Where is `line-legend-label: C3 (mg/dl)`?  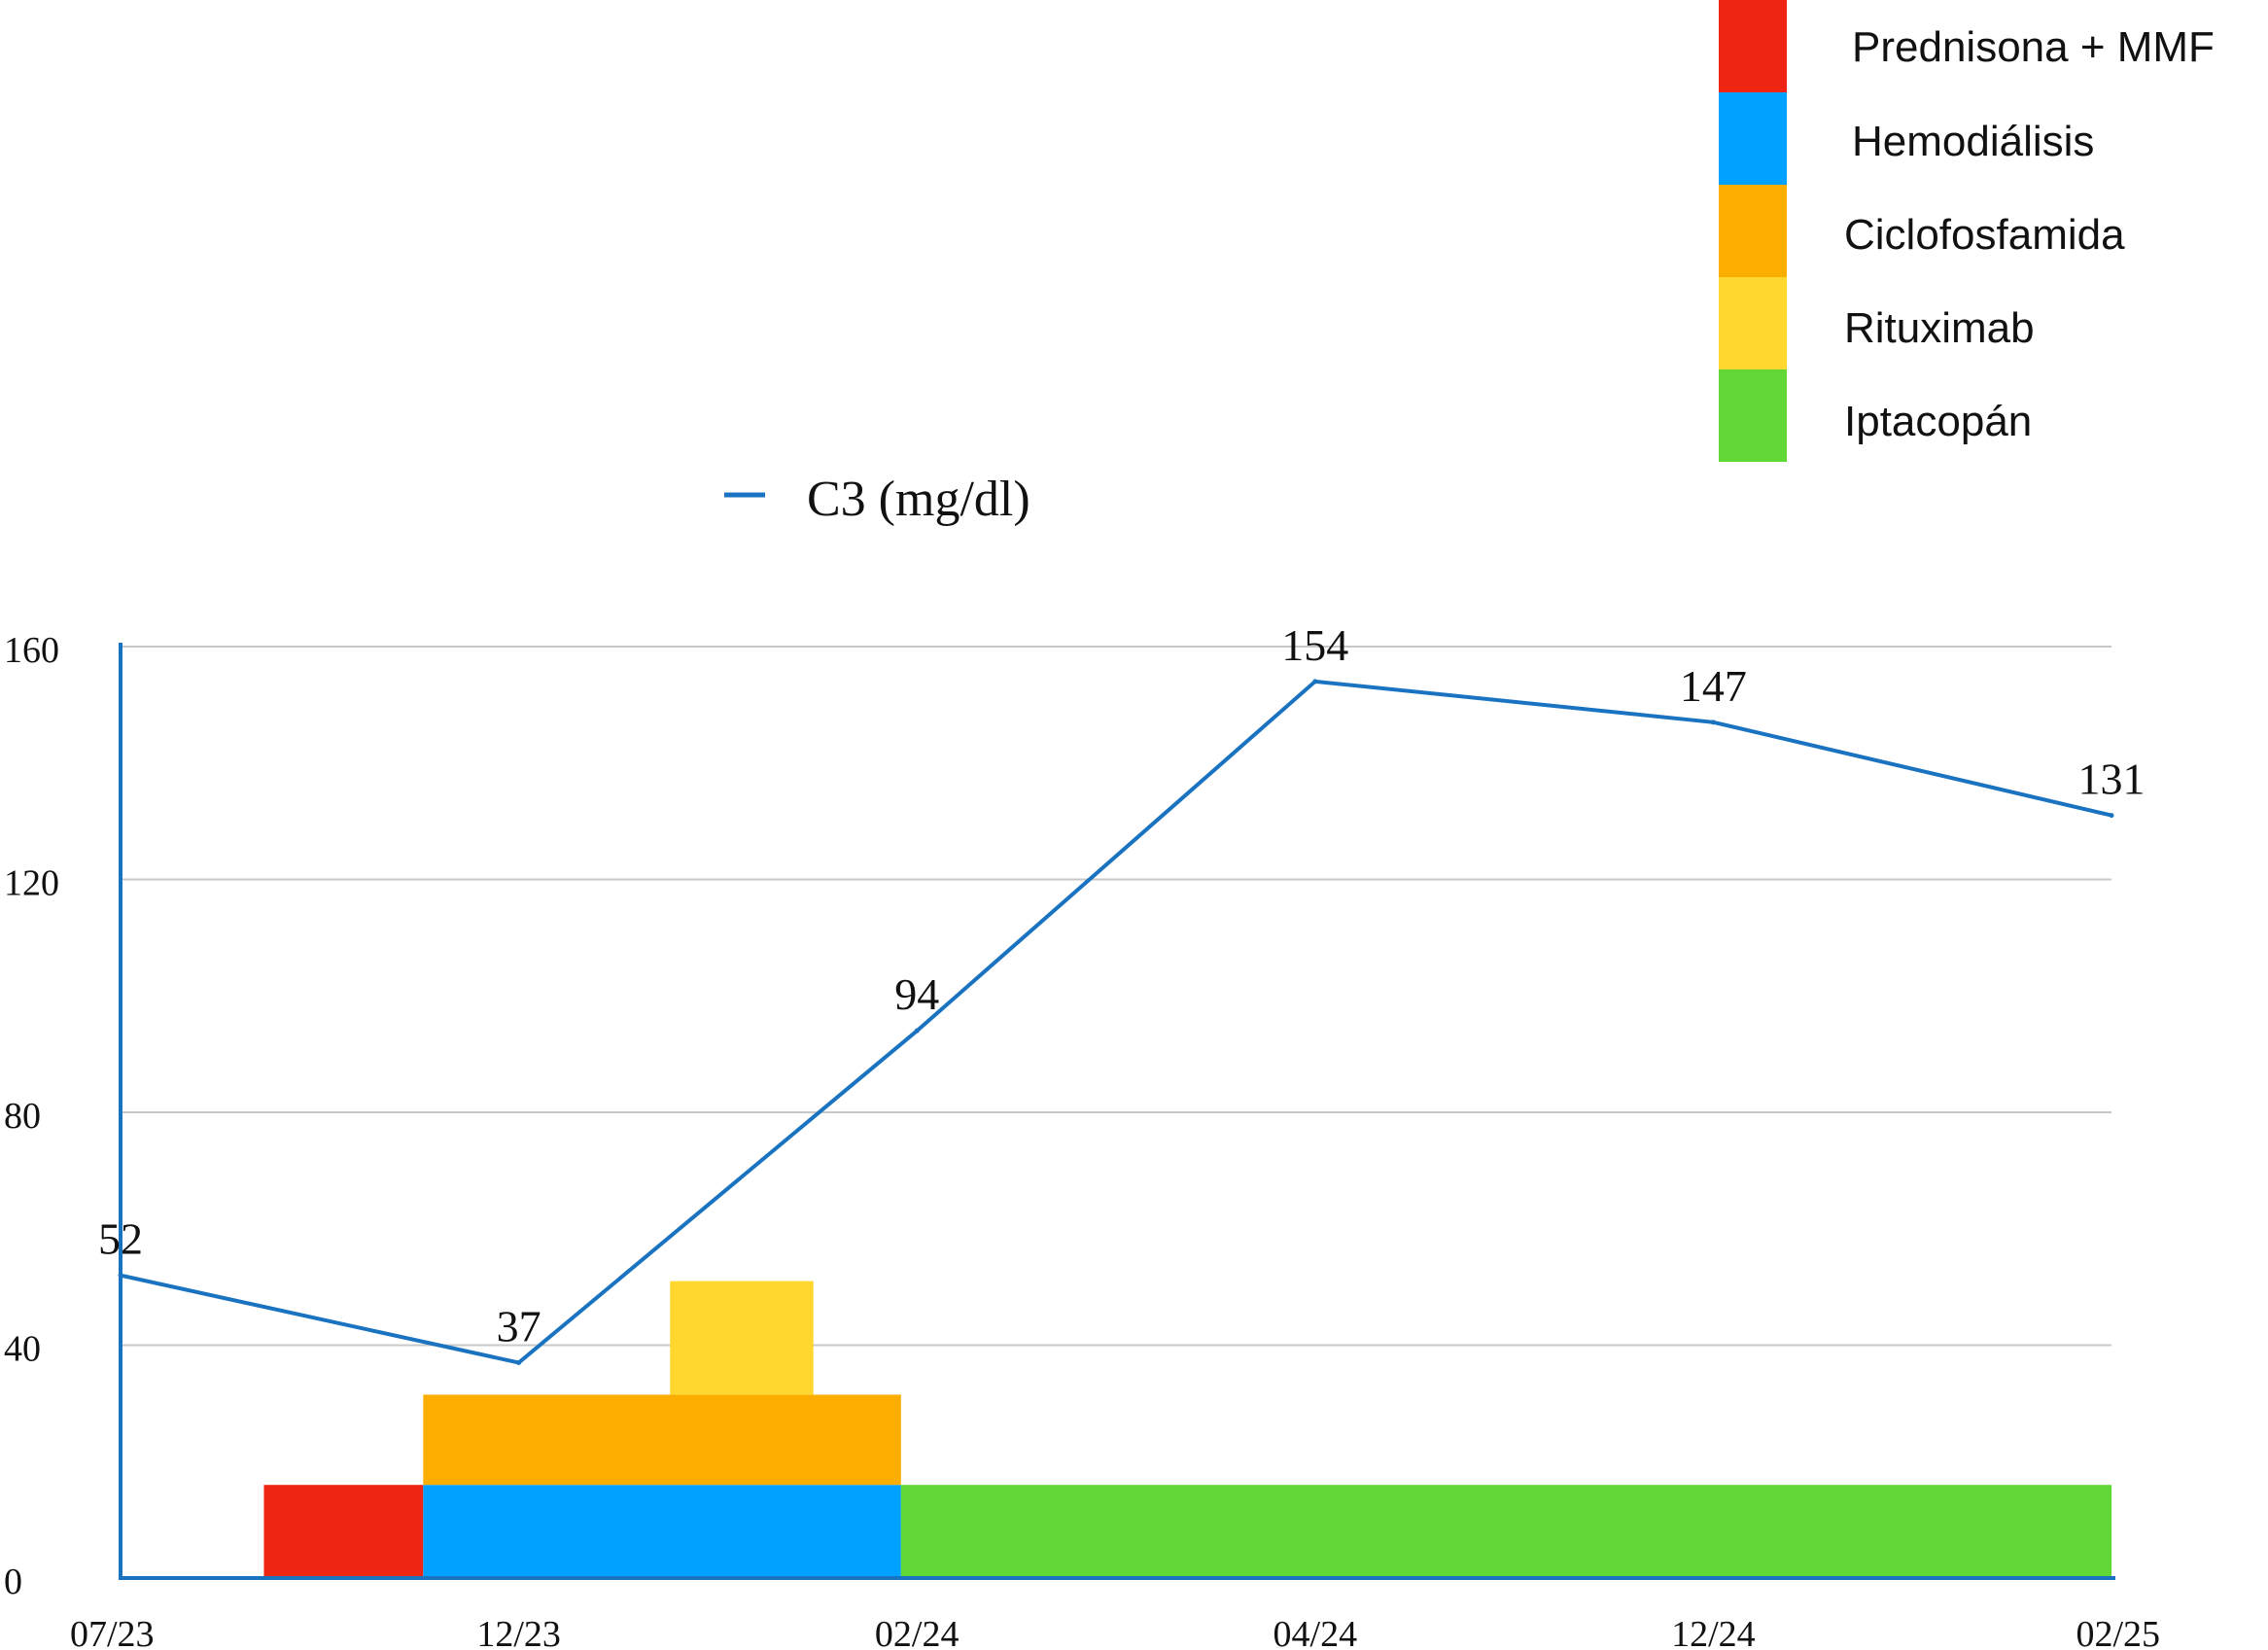 line-legend-label: C3 (mg/dl) is located at coordinates (919, 499).